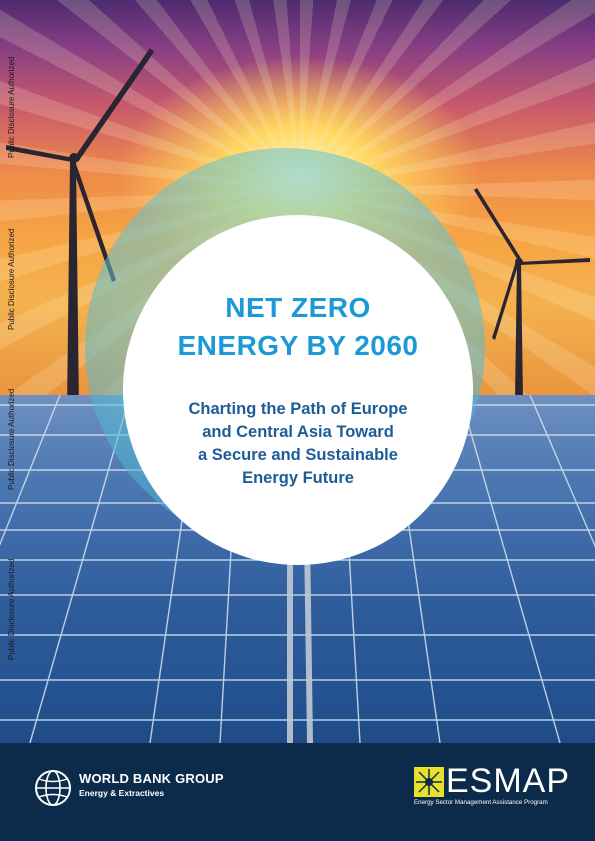  What do you see at coordinates (298, 345) in the screenshot?
I see `title-line-2: ENERGY BY 2060` at bounding box center [298, 345].